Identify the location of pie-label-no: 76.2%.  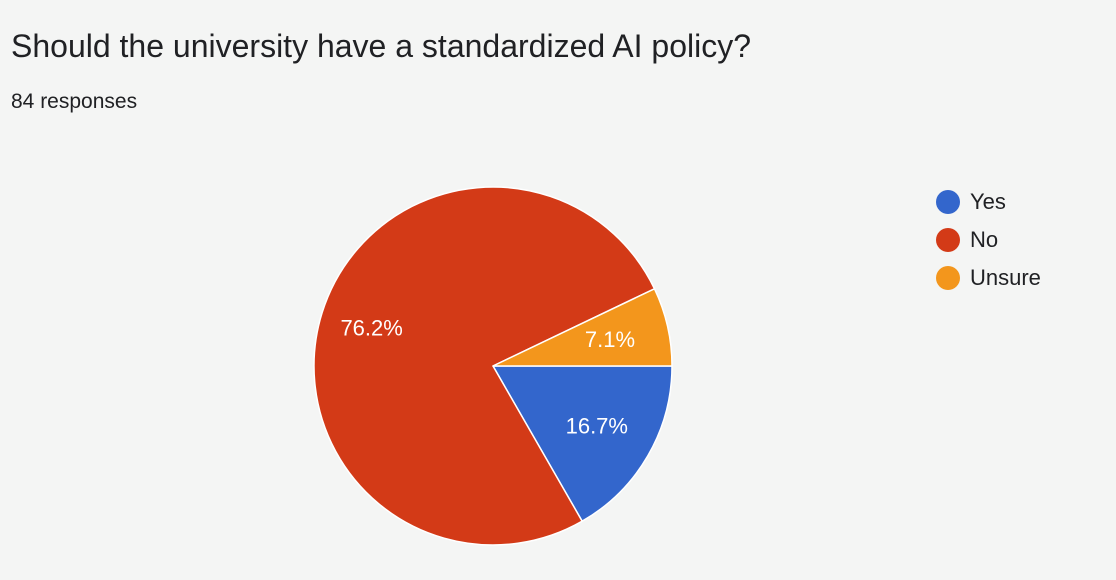
(371, 328).